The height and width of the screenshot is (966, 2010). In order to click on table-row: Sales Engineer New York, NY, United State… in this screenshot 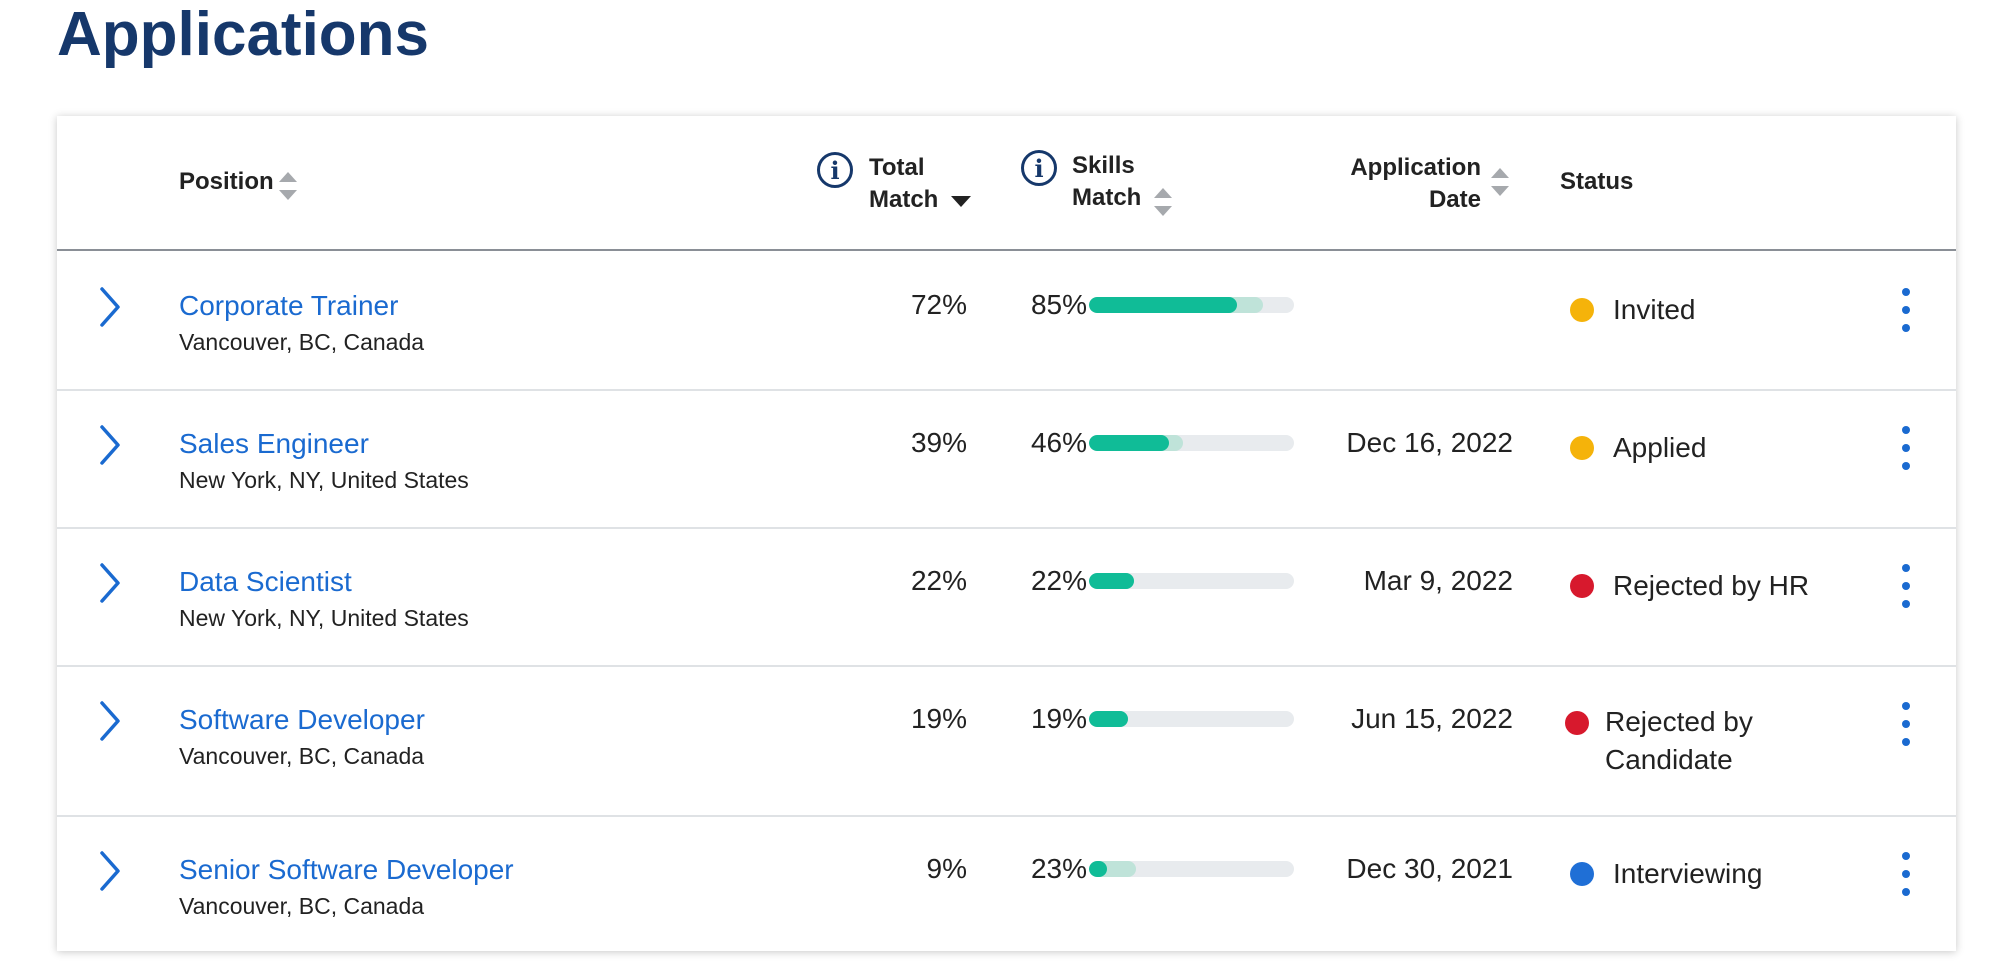, I will do `click(1006, 459)`.